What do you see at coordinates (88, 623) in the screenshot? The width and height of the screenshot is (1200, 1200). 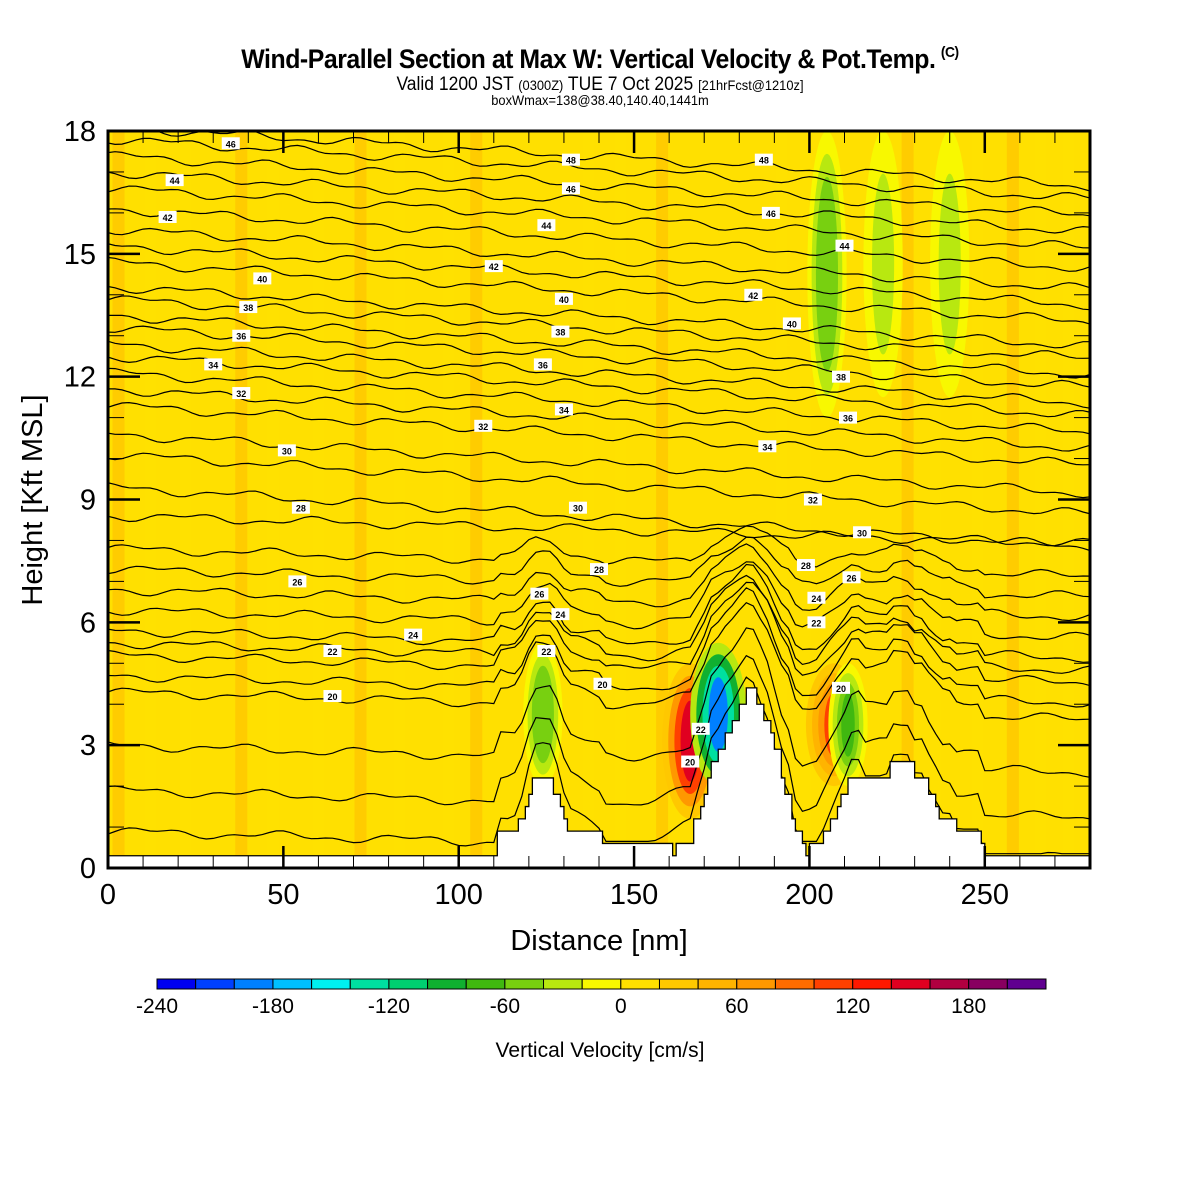 I see `y-tick-label: 6` at bounding box center [88, 623].